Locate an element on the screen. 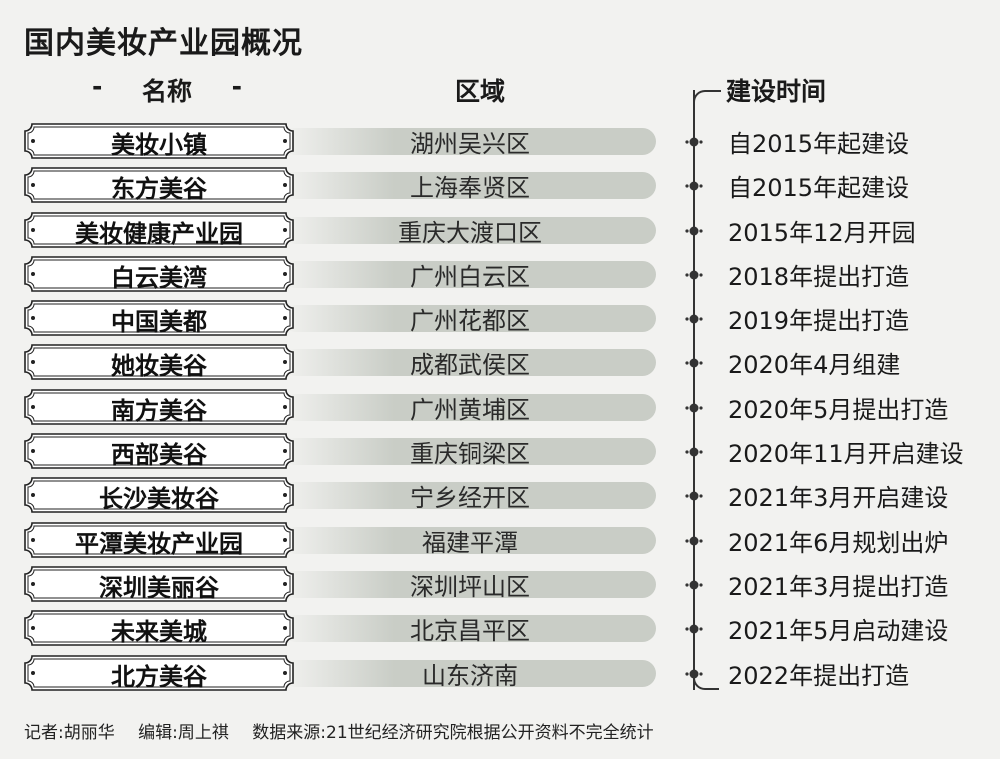 This screenshot has width=1000, height=759. header-dash-left: - is located at coordinates (97, 86).